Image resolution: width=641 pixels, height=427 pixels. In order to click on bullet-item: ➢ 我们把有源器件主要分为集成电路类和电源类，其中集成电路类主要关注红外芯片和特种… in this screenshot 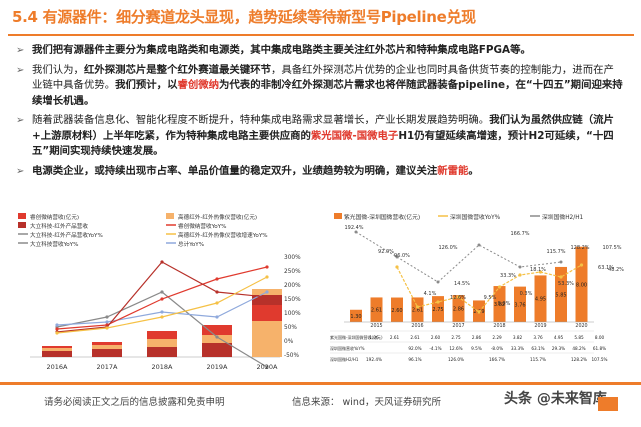, I will do `click(319, 51)`.